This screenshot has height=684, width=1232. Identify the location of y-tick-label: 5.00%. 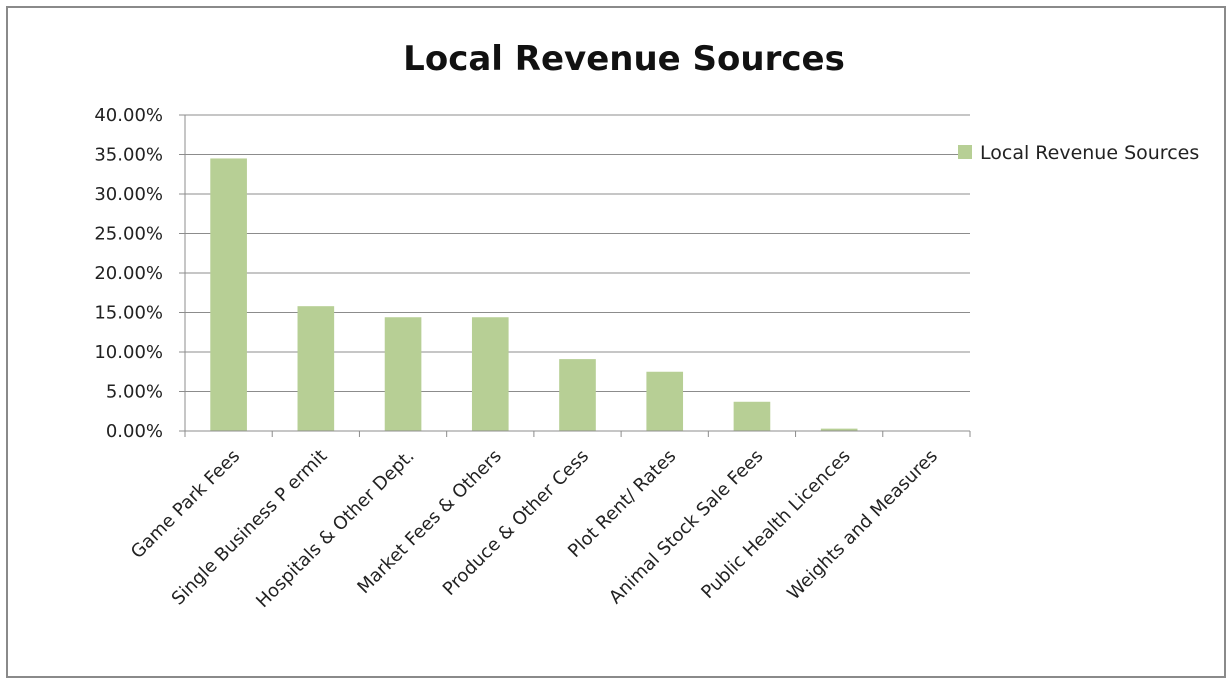
(134, 392).